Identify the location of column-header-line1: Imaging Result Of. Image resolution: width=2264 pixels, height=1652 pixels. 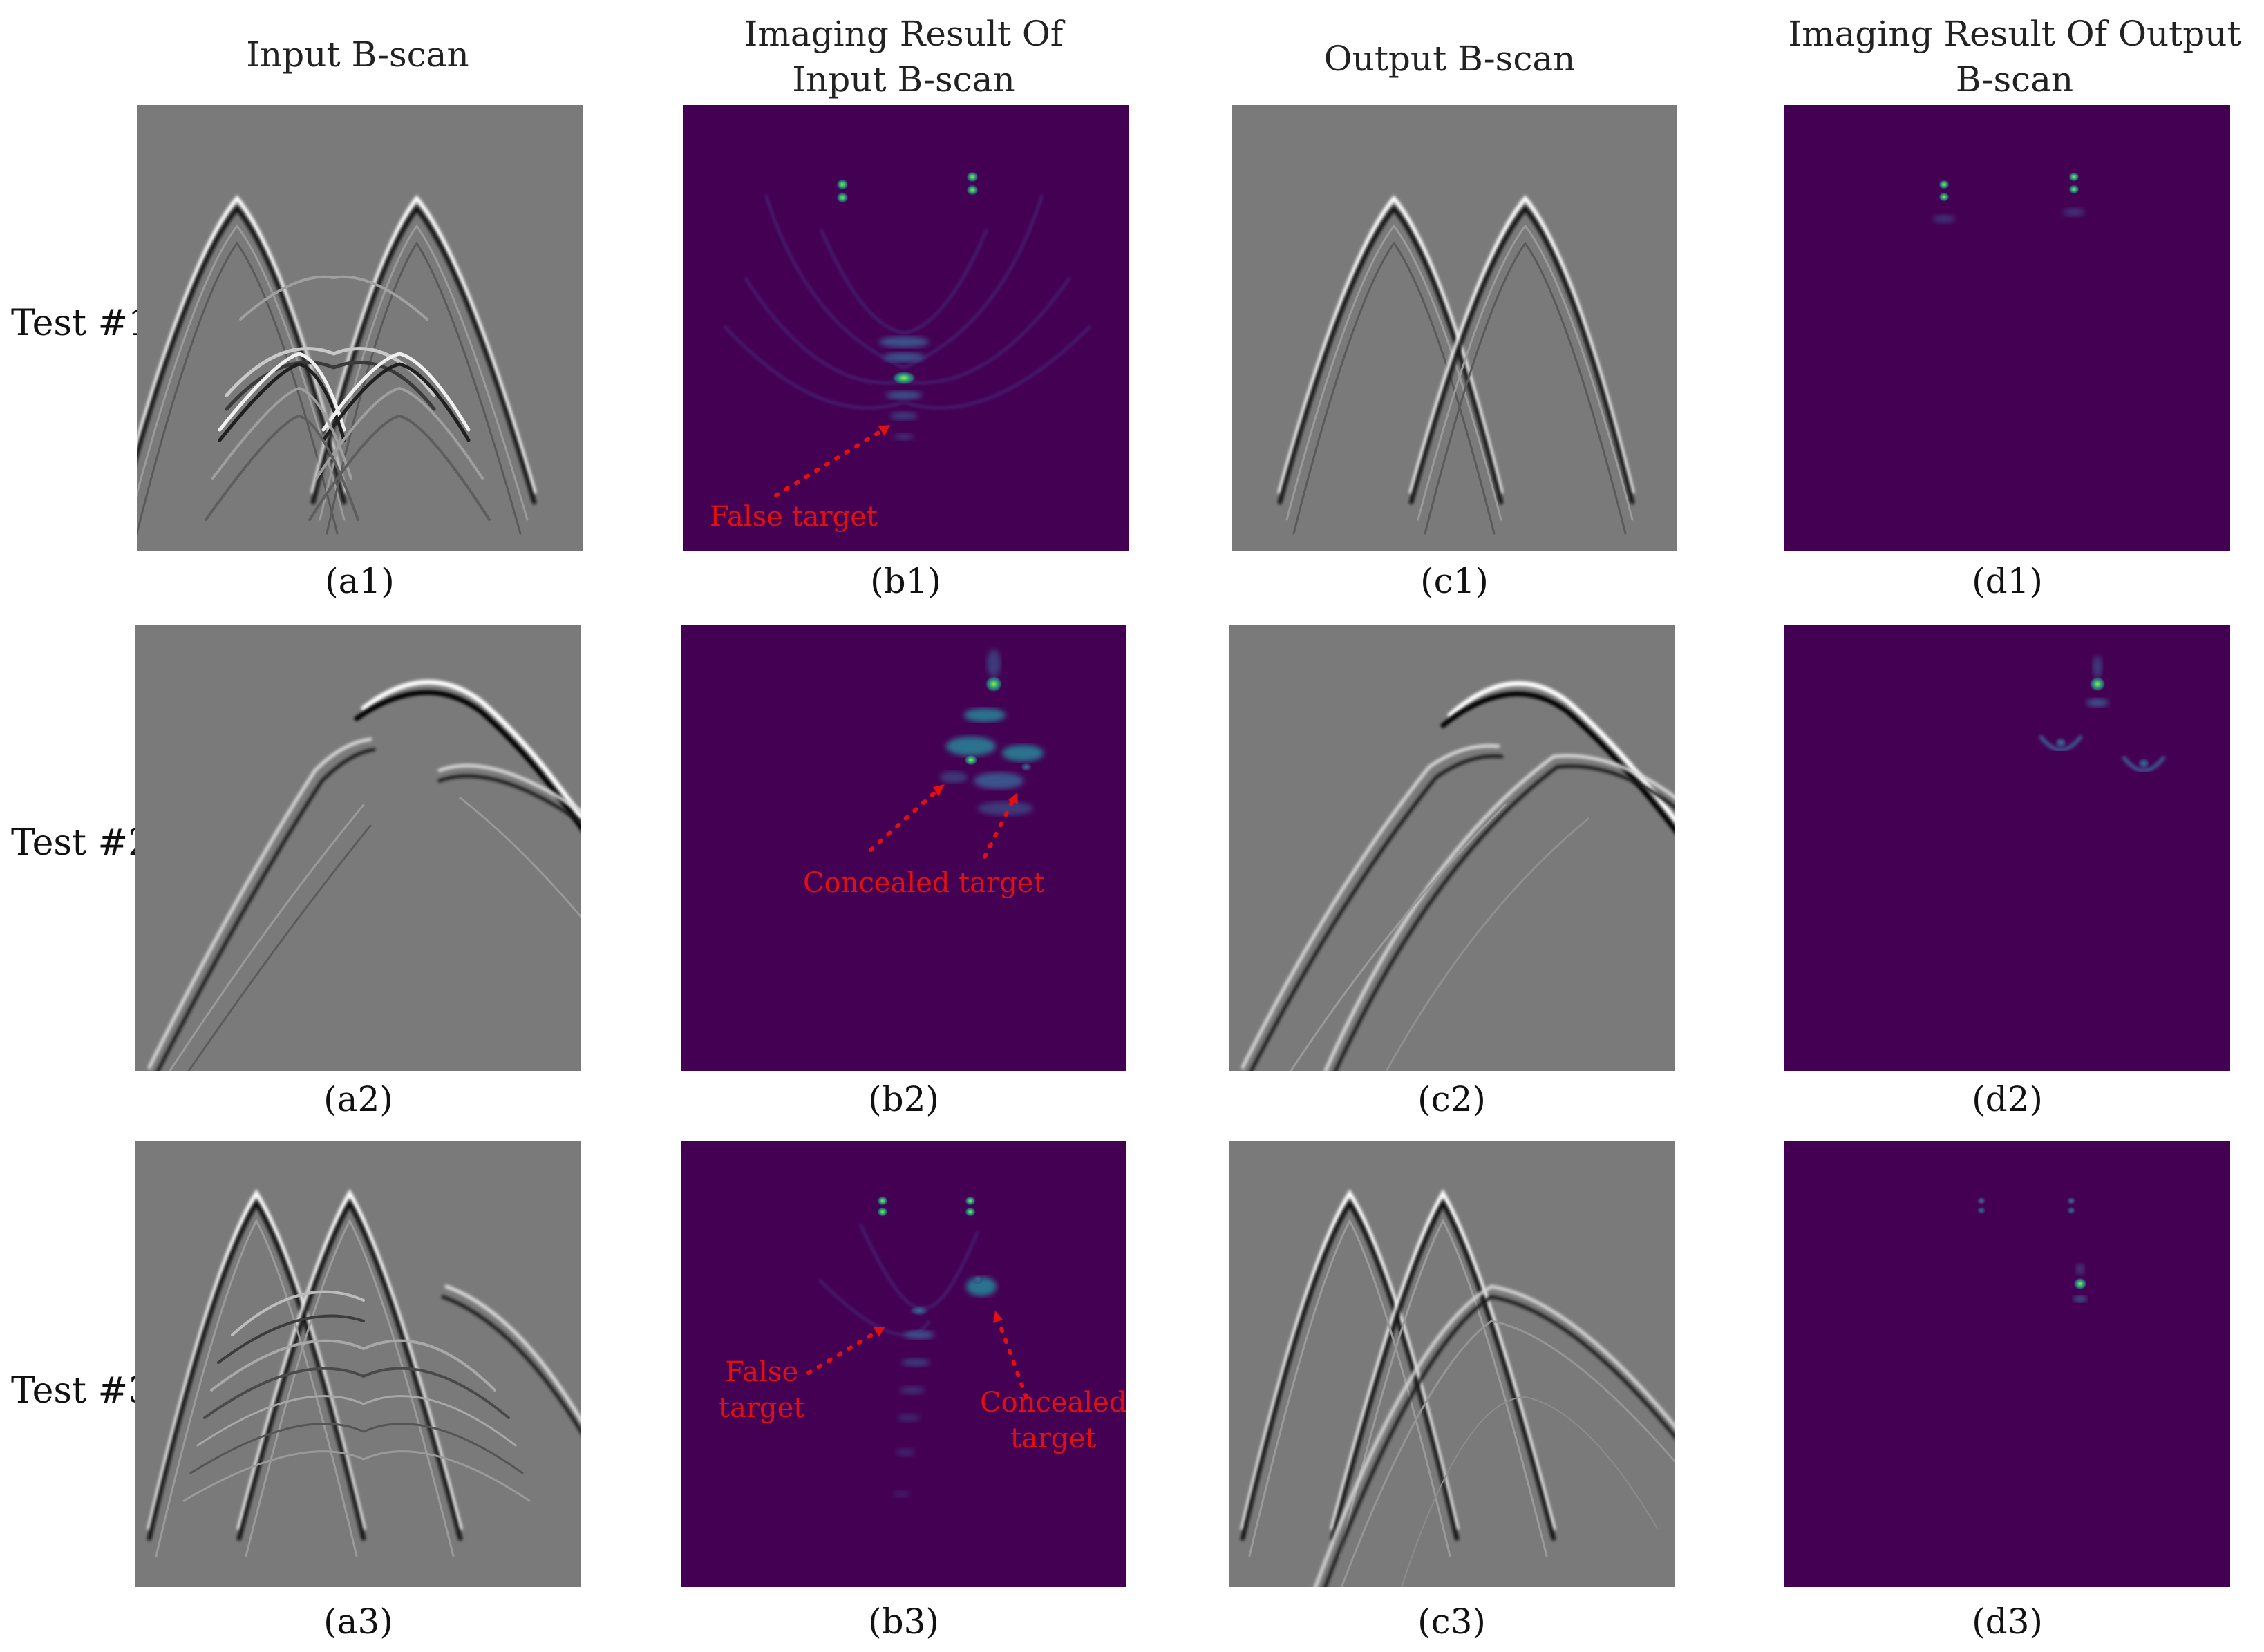
(904, 34).